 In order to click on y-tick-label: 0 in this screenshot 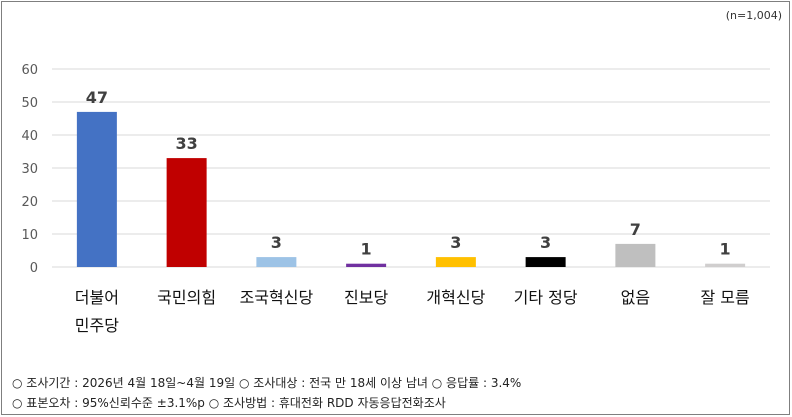, I will do `click(34, 268)`.